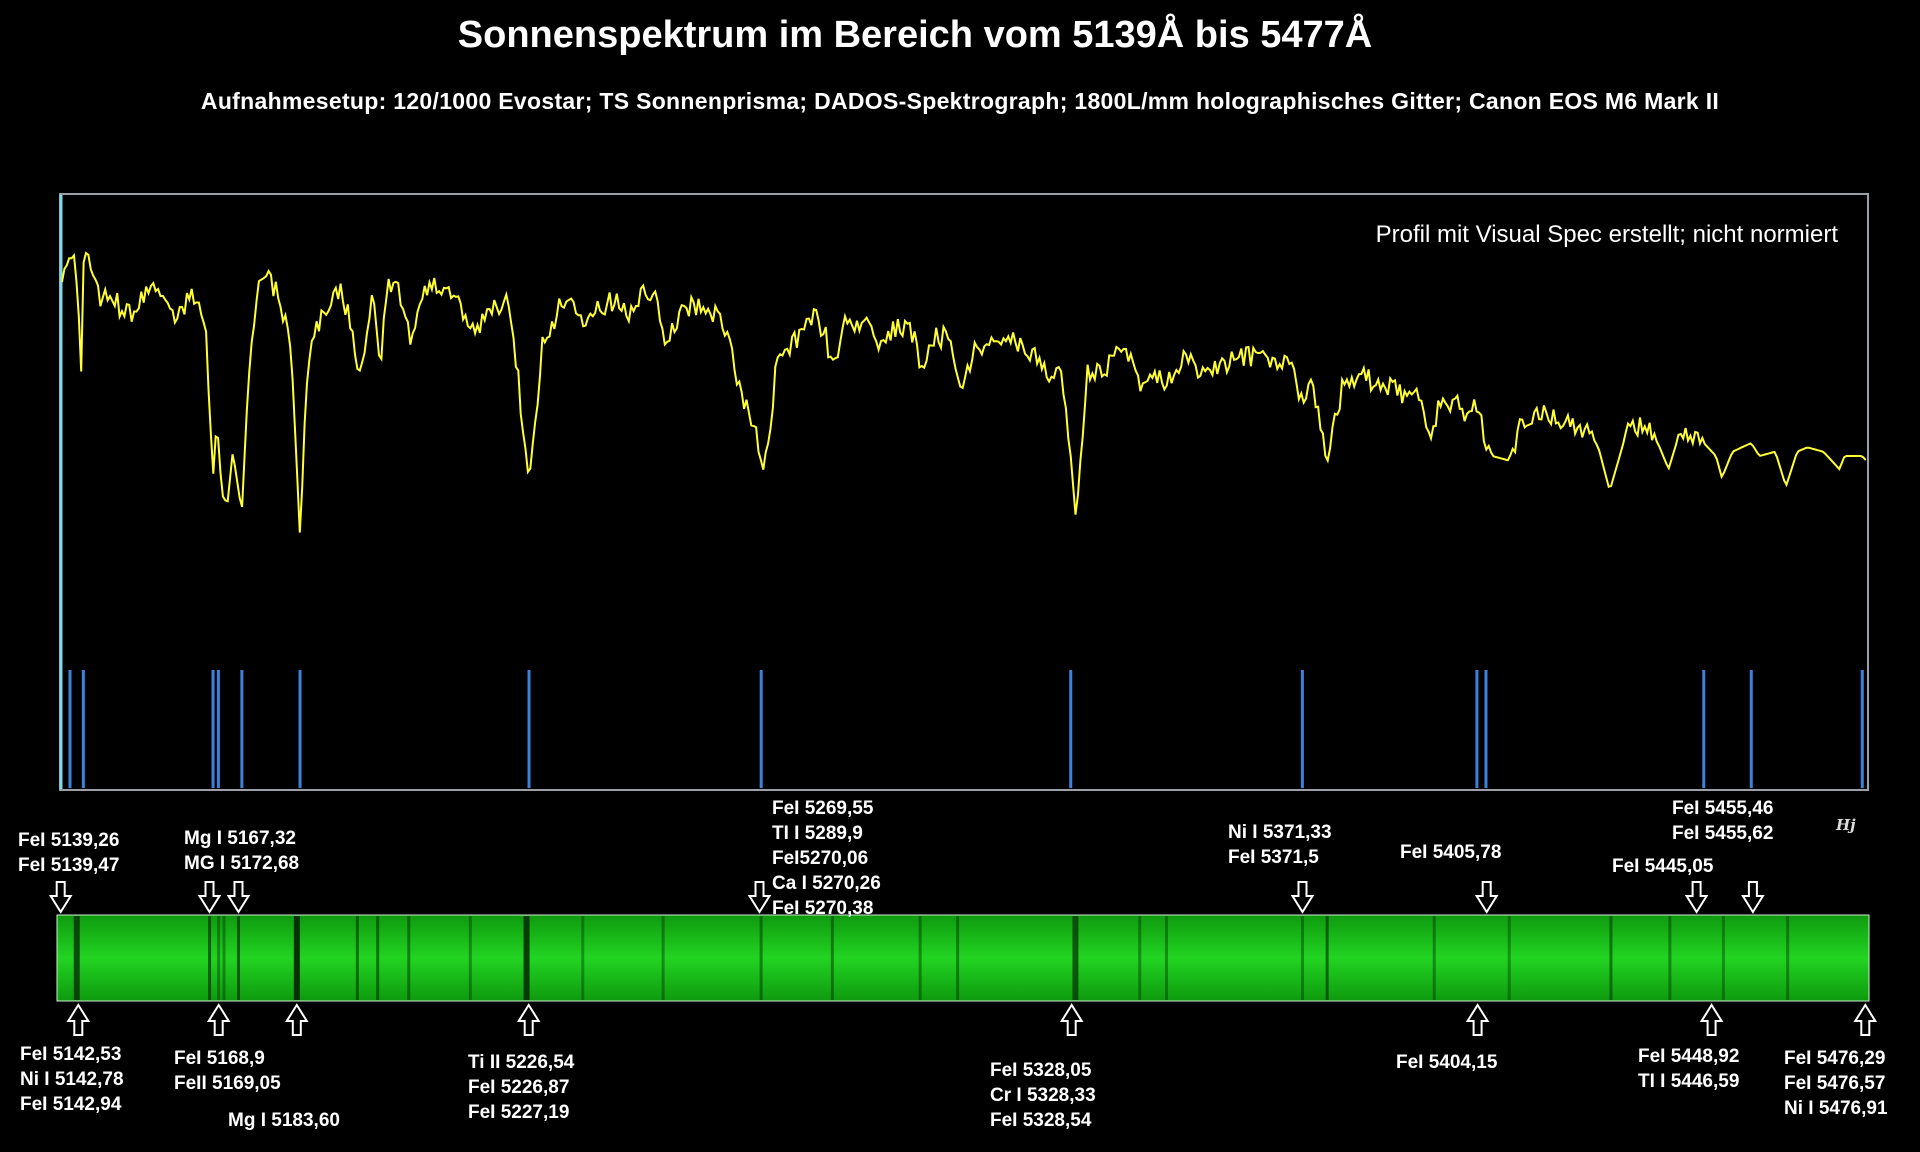  What do you see at coordinates (823, 808) in the screenshot?
I see `line-id-text: FeI 5269,55` at bounding box center [823, 808].